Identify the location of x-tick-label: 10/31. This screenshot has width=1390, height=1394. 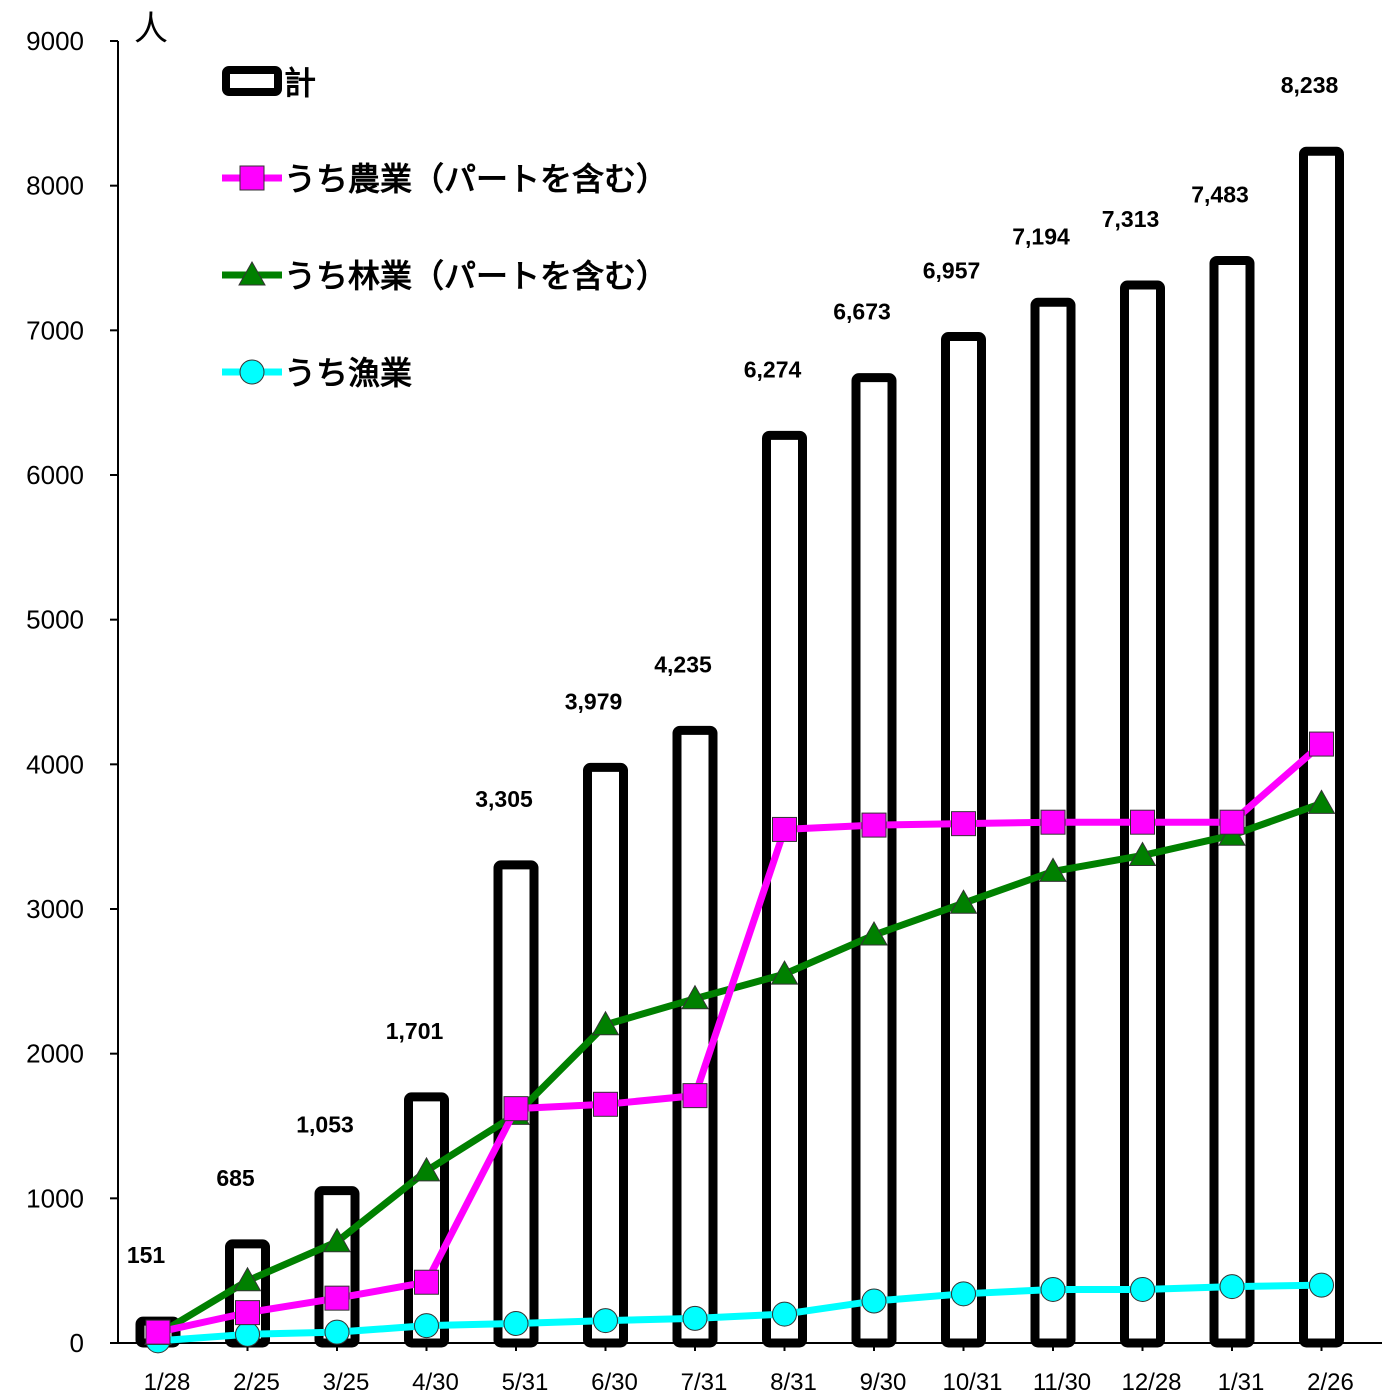
(972, 1381).